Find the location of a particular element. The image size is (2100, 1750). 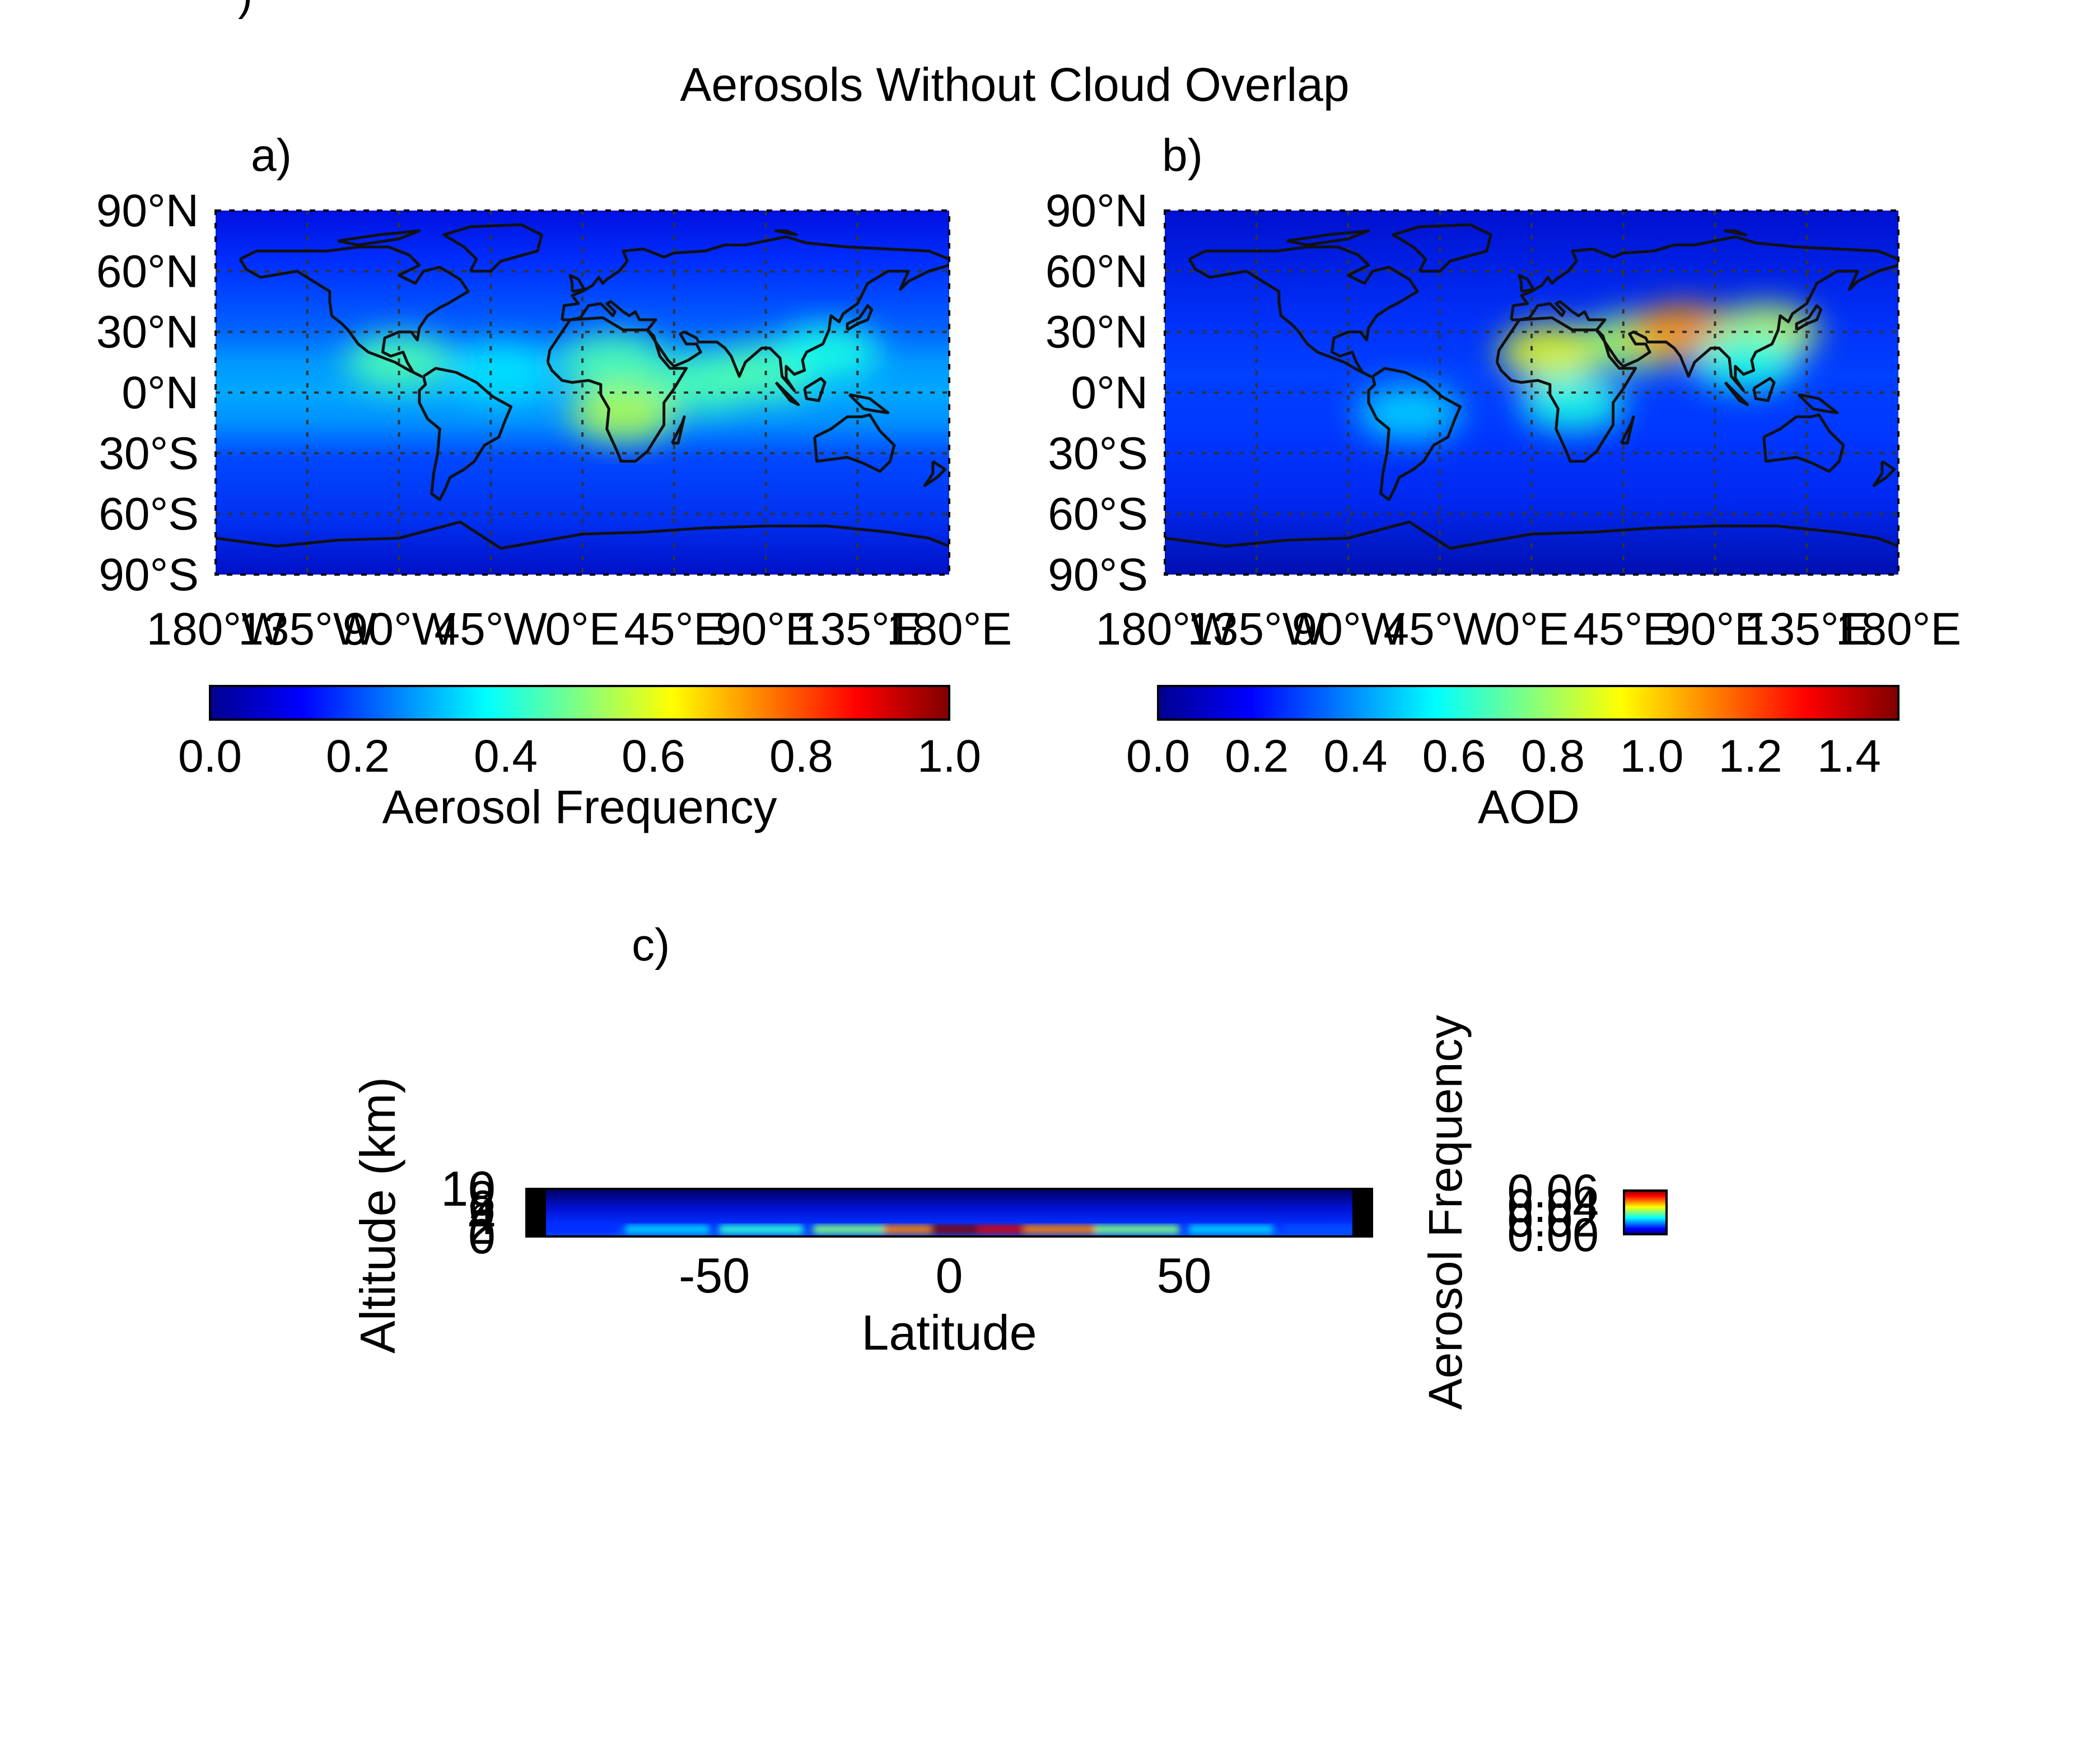

panel-b-colorbar-tick-label: 0.2 is located at coordinates (1257, 756).